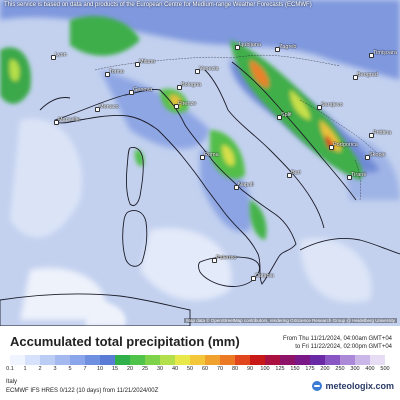 Image resolution: width=400 pixels, height=400 pixels. I want to click on city-label: Ljubljana, so click(248, 46).